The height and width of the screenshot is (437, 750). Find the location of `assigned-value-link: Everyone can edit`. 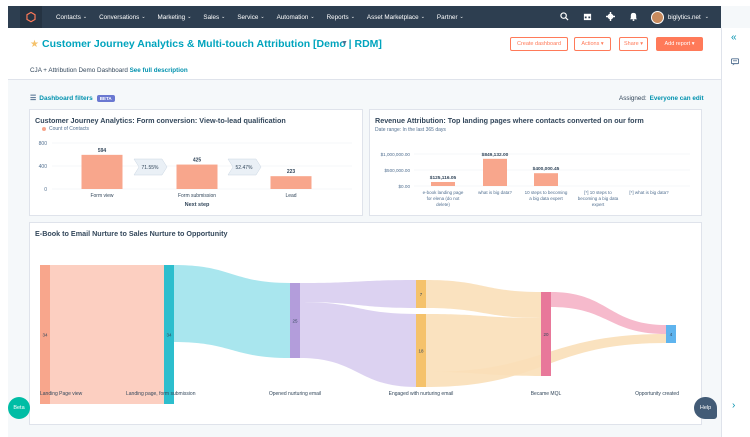

assigned-value-link: Everyone can edit is located at coordinates (676, 98).